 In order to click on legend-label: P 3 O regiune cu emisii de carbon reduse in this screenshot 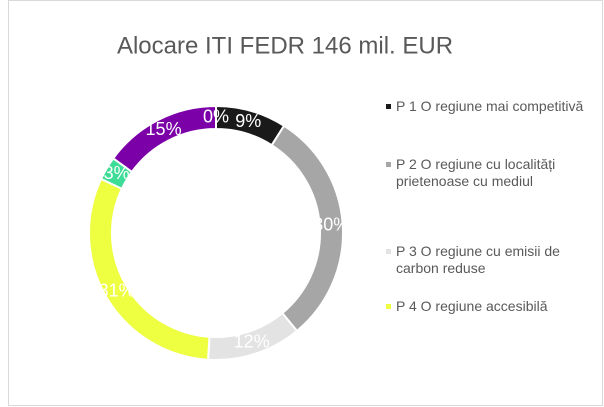, I will do `click(478, 259)`.